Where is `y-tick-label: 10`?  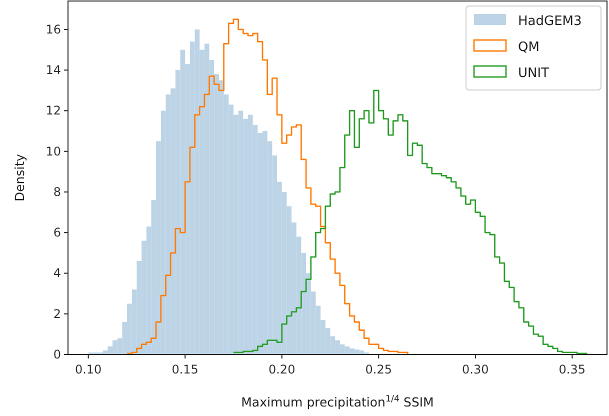 y-tick-label: 10 is located at coordinates (53, 151).